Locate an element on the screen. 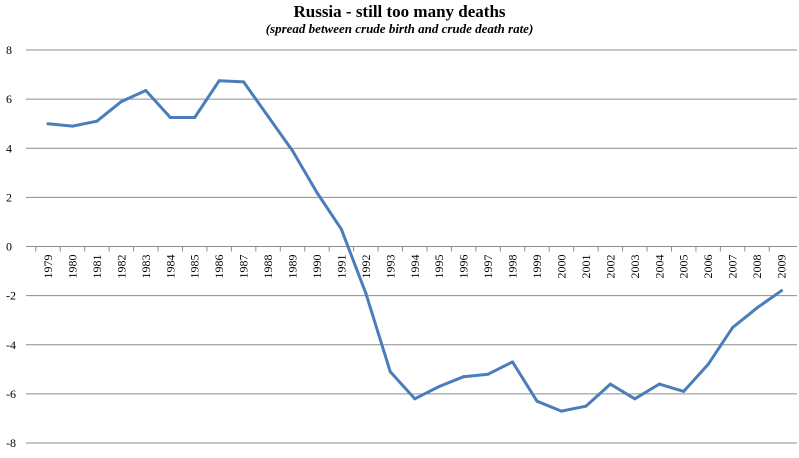 This screenshot has width=799, height=458. x-tick-label: 2005 is located at coordinates (684, 267).